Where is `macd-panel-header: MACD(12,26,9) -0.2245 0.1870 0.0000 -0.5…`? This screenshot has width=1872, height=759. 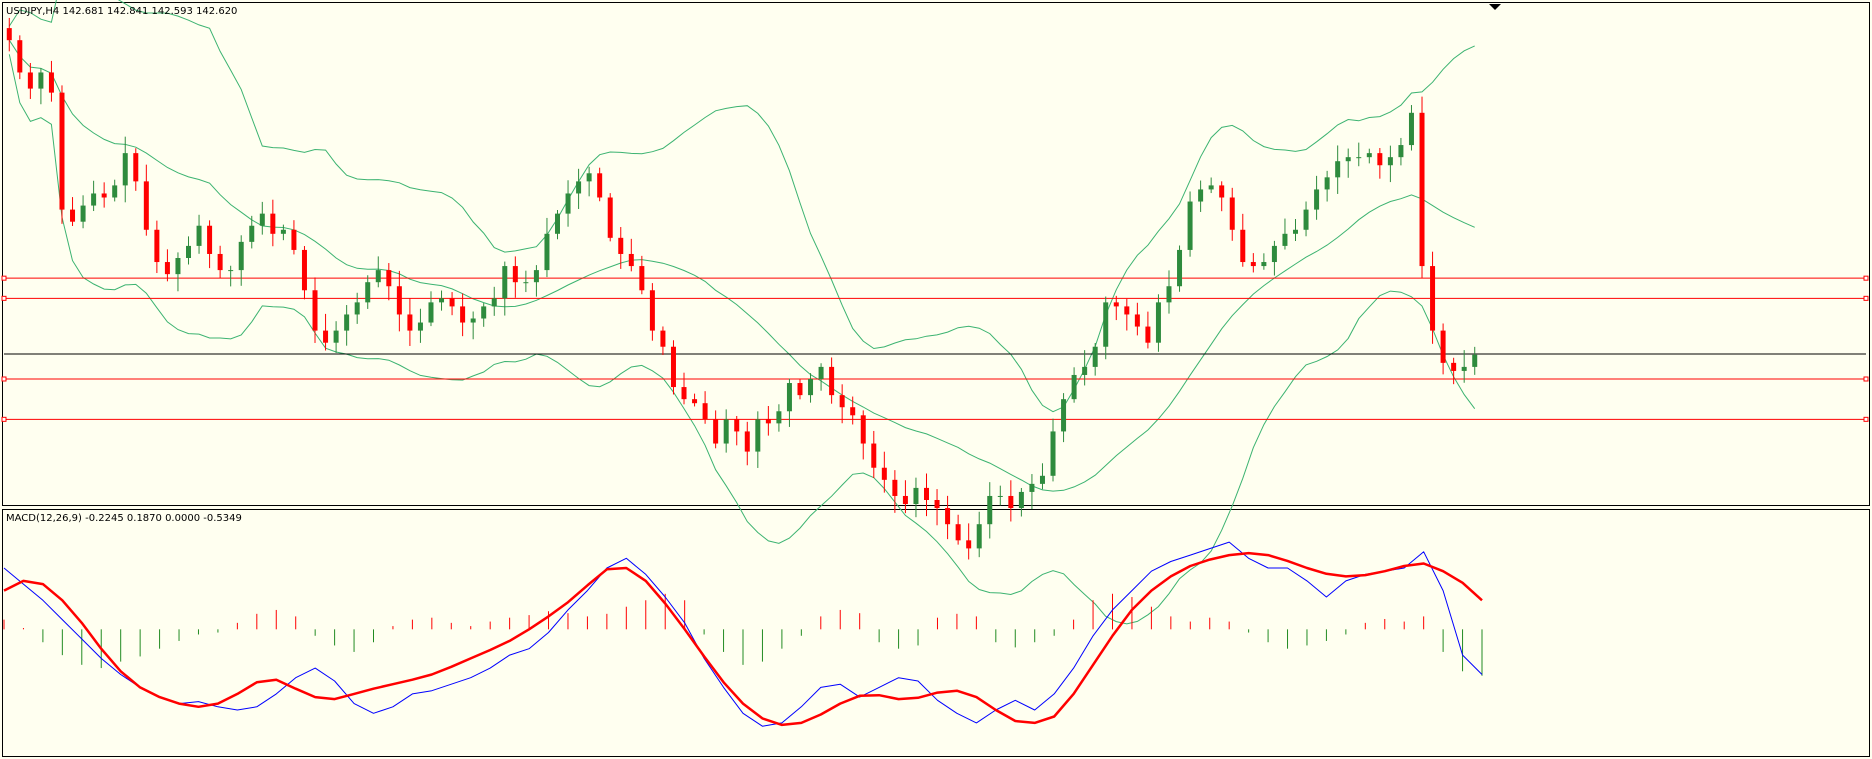
macd-panel-header: MACD(12,26,9) -0.2245 0.1870 0.0000 -0.5… is located at coordinates (124, 518).